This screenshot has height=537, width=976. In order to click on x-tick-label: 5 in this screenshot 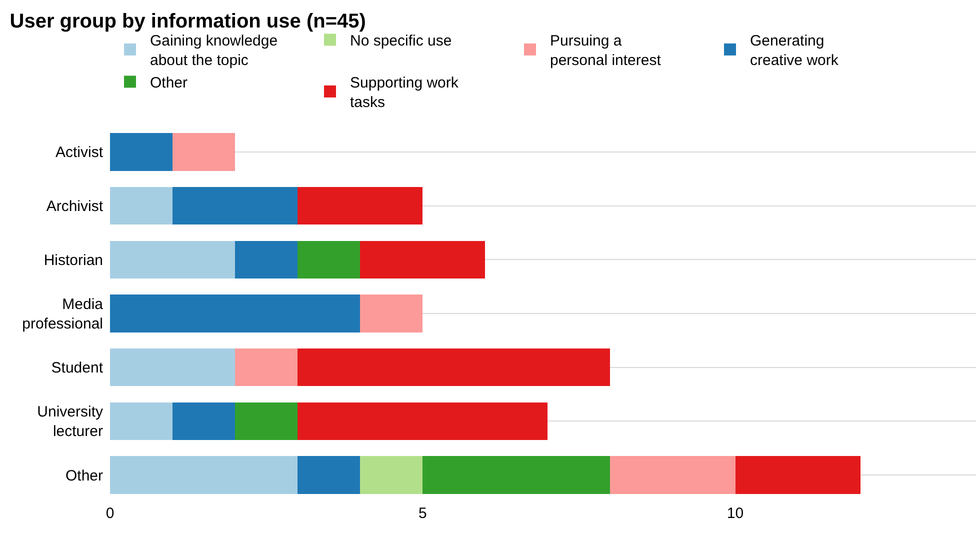, I will do `click(422, 513)`.